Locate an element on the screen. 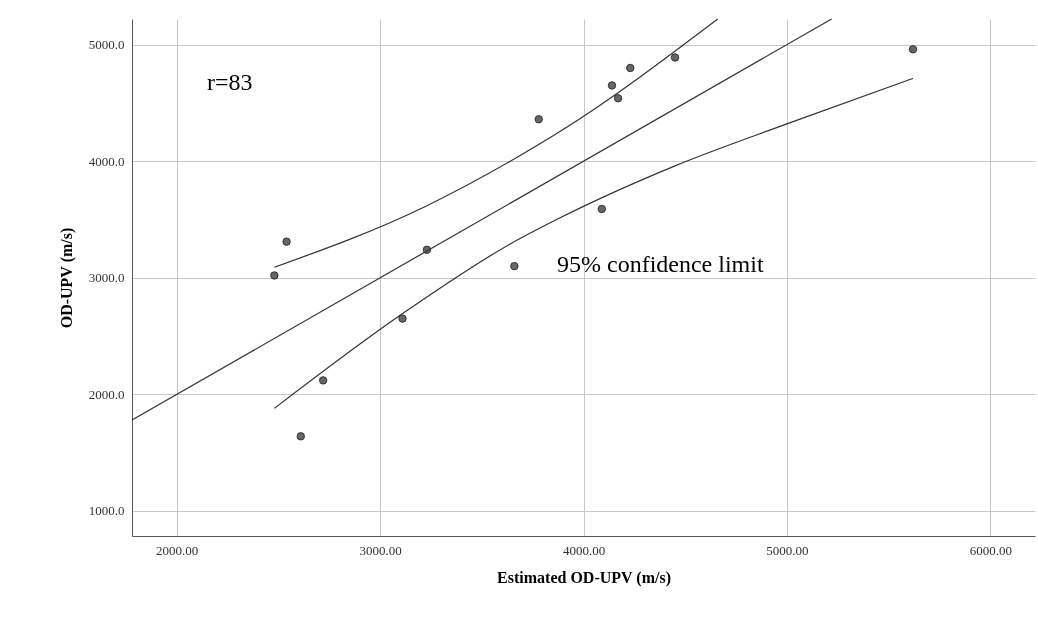  y-tick-label: 5000.0 is located at coordinates (106, 45).